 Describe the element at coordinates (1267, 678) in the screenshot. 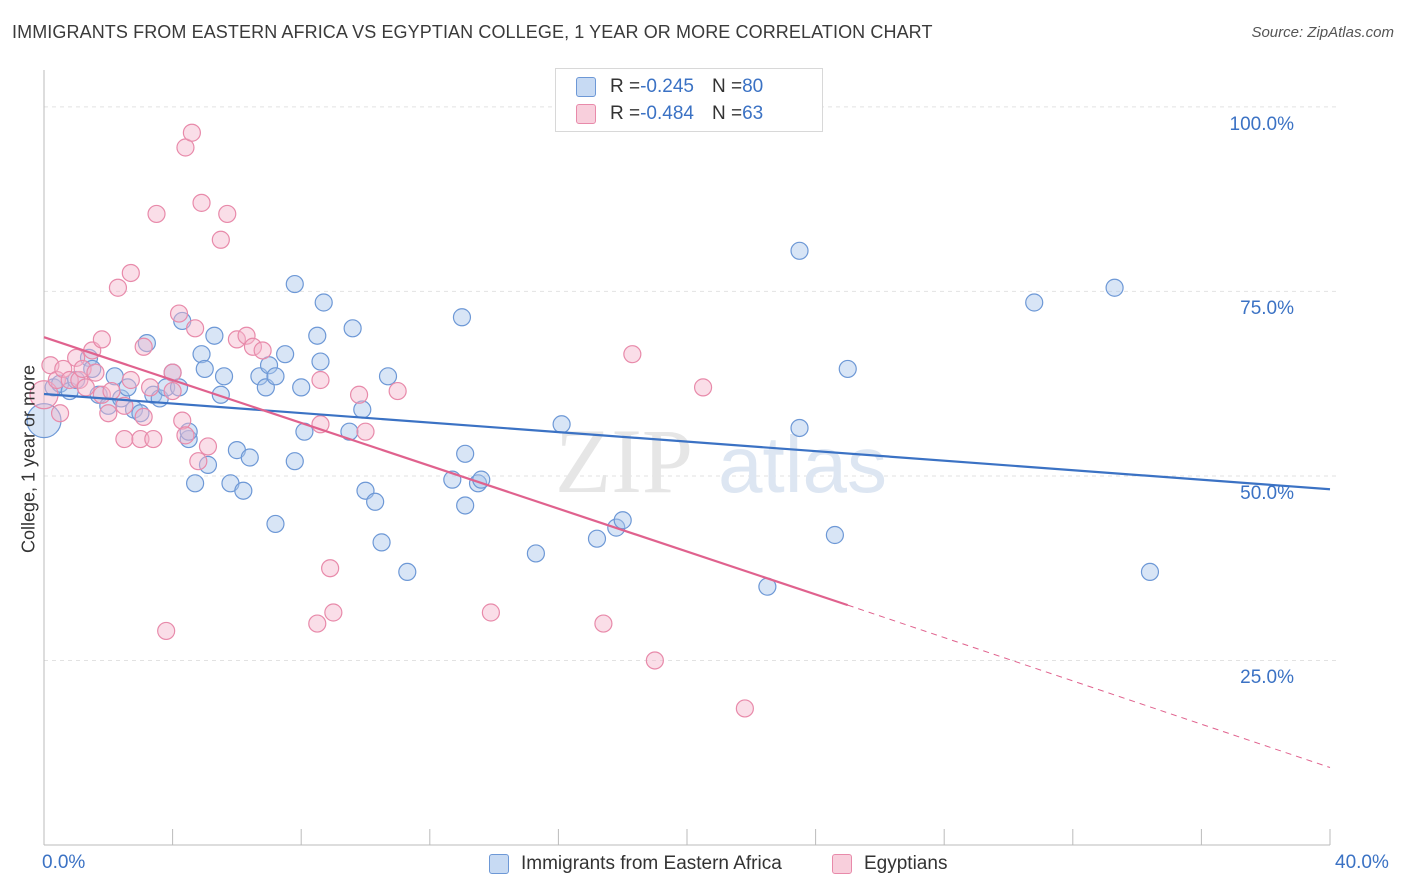

I see `y-tick-label: 25.0%` at that location.